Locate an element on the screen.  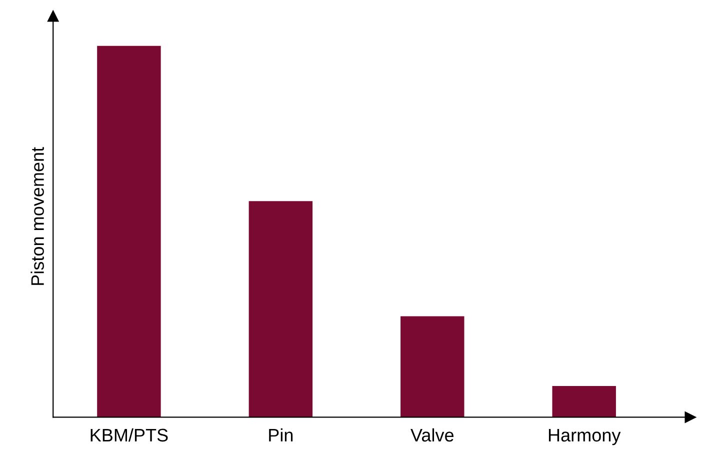
x-tick-label: KBM/PTS is located at coordinates (129, 435).